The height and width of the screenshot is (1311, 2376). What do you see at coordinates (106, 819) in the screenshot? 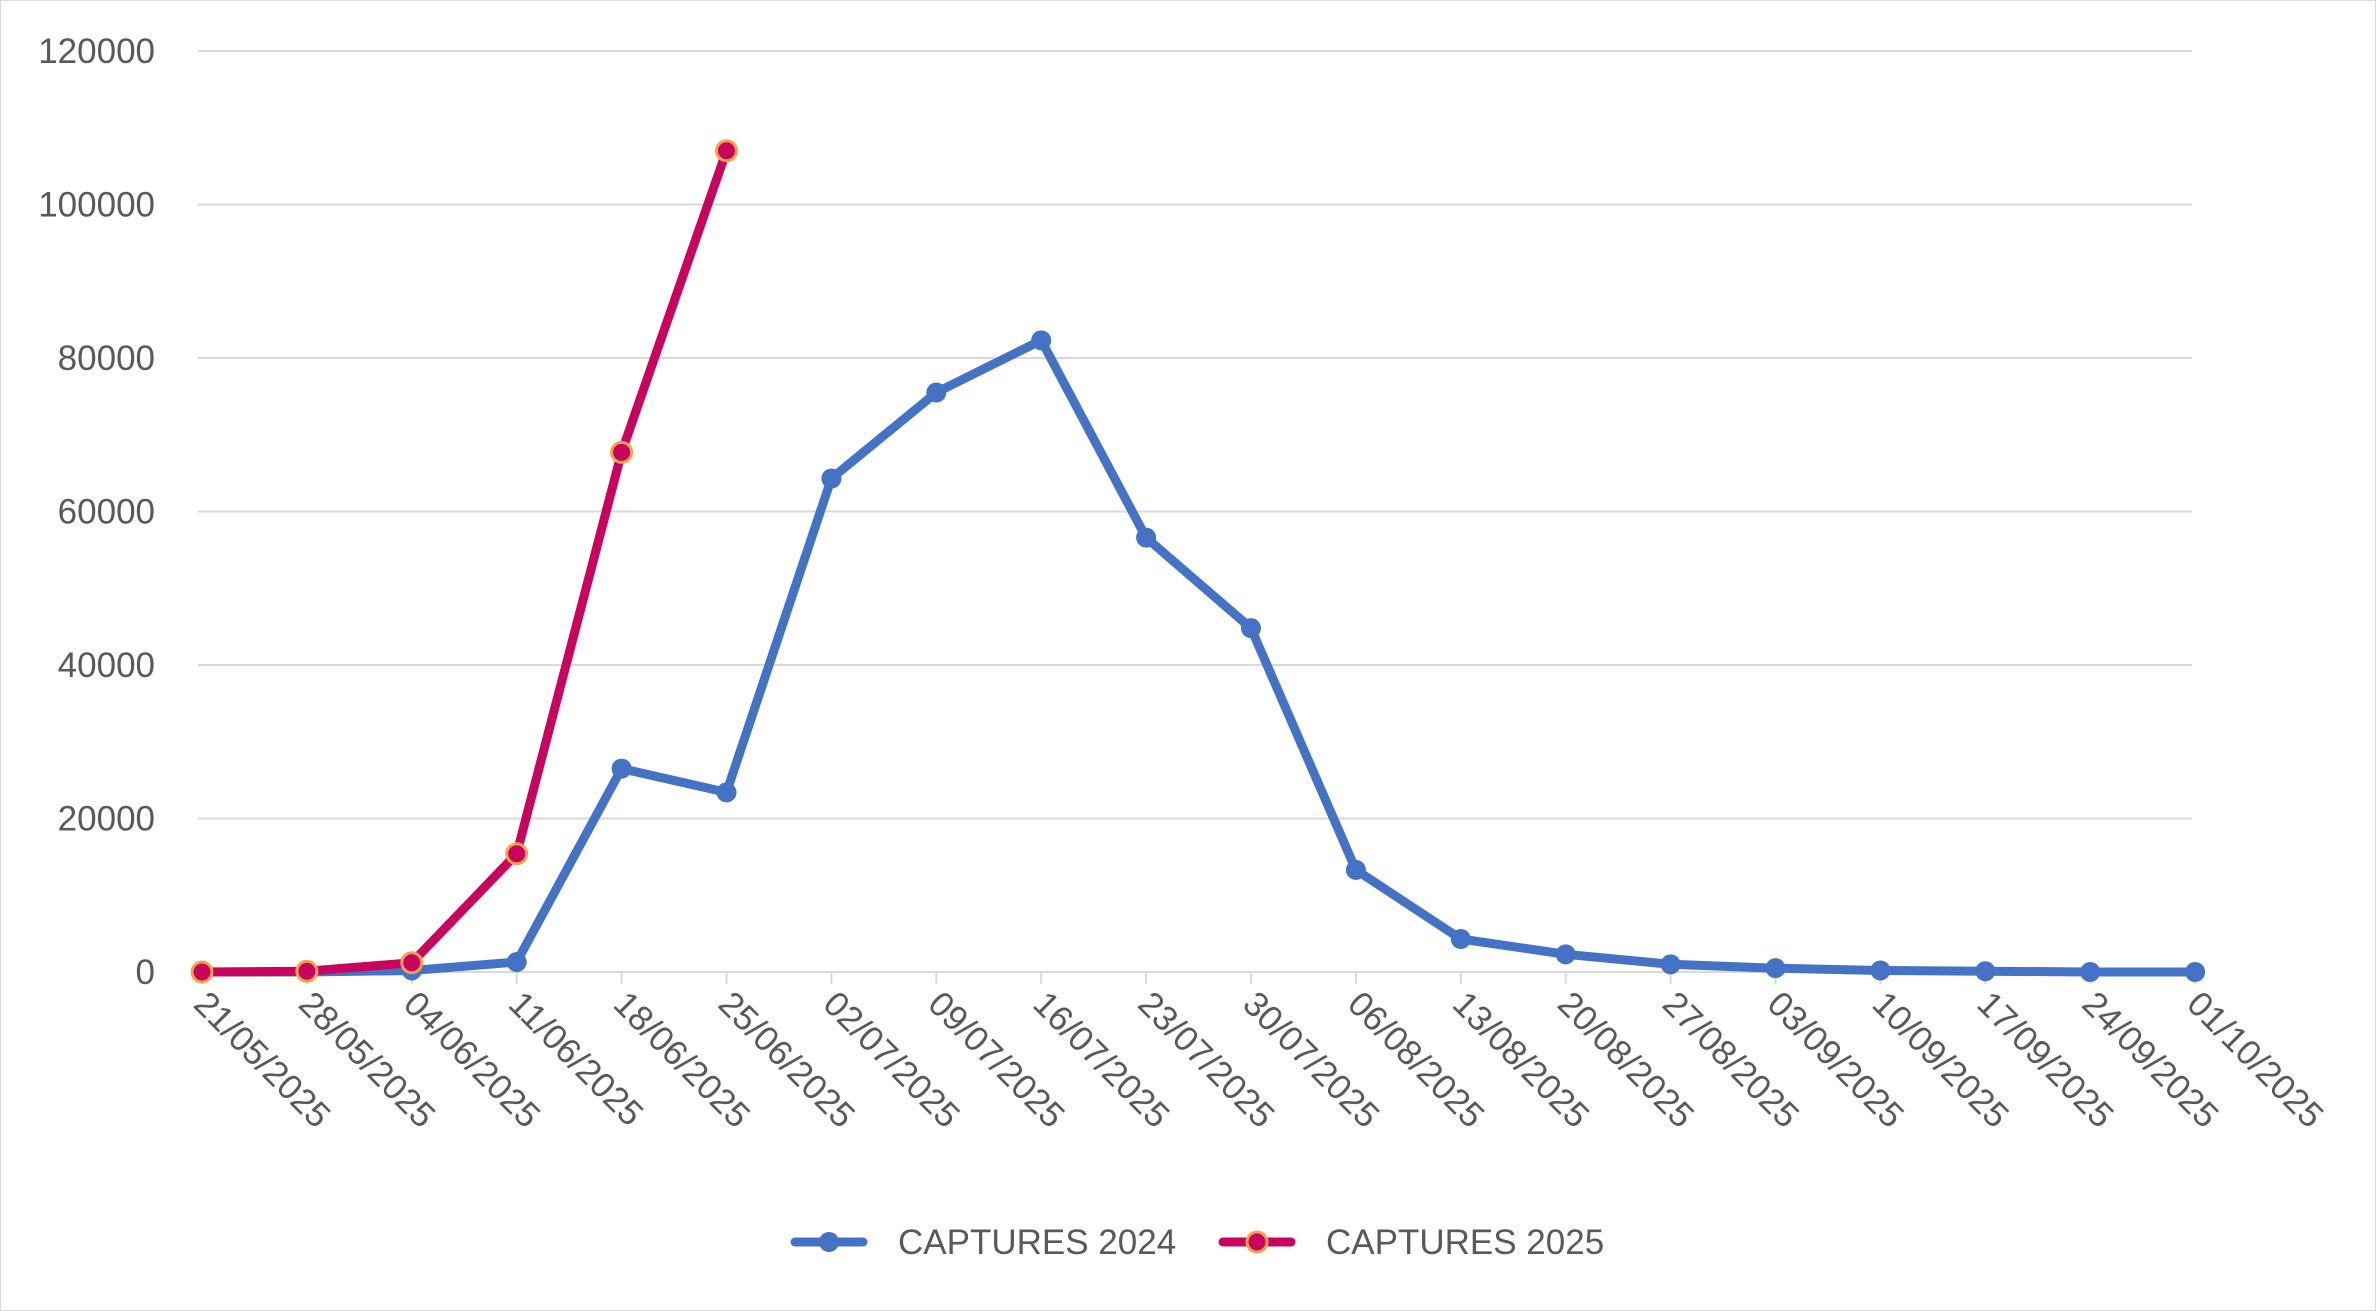
I see `y-tick-label: 20000` at bounding box center [106, 819].